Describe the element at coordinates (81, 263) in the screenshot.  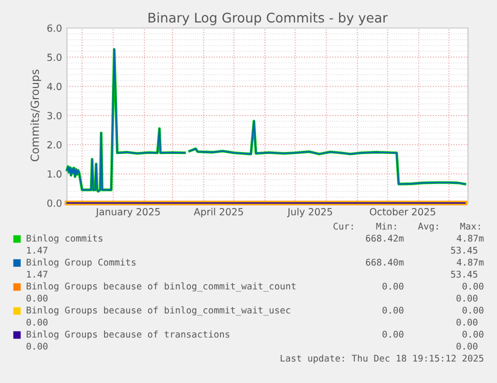
I see `legend-label: Binlog Group Commits` at that location.